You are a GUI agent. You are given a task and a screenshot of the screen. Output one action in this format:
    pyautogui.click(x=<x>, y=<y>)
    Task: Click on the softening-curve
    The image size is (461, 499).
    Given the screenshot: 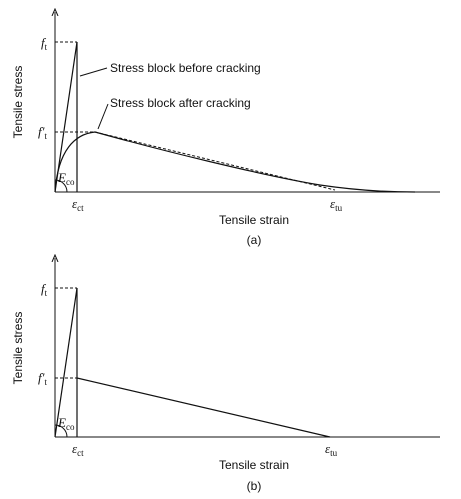 What is the action you would take?
    pyautogui.click(x=235, y=162)
    